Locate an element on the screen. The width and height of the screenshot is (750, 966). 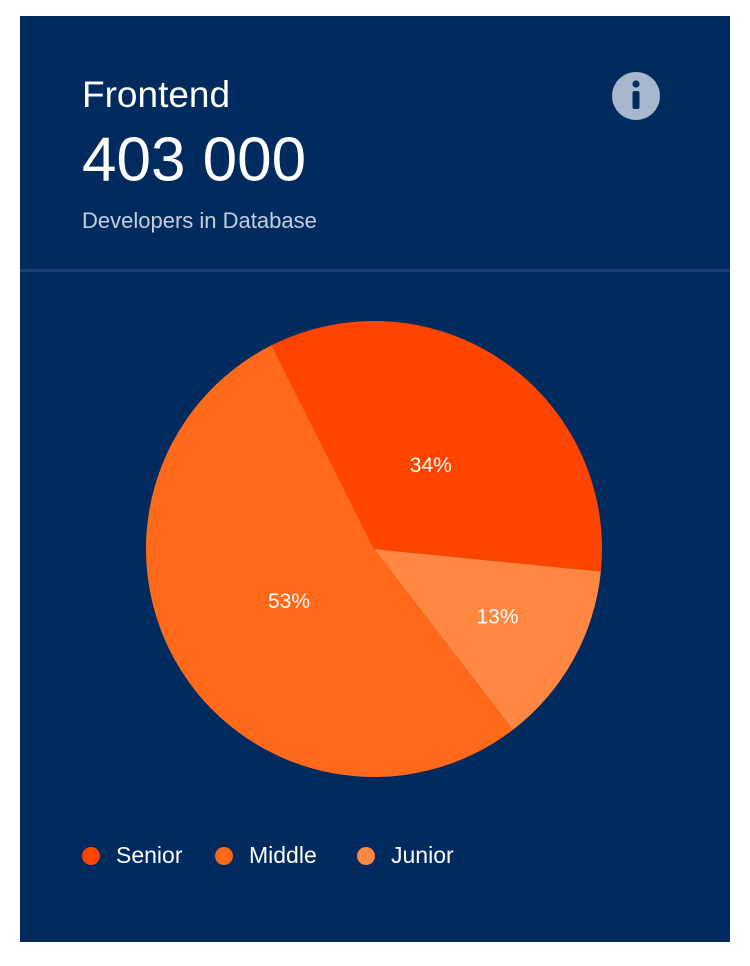
slice-label: 13% is located at coordinates (498, 616).